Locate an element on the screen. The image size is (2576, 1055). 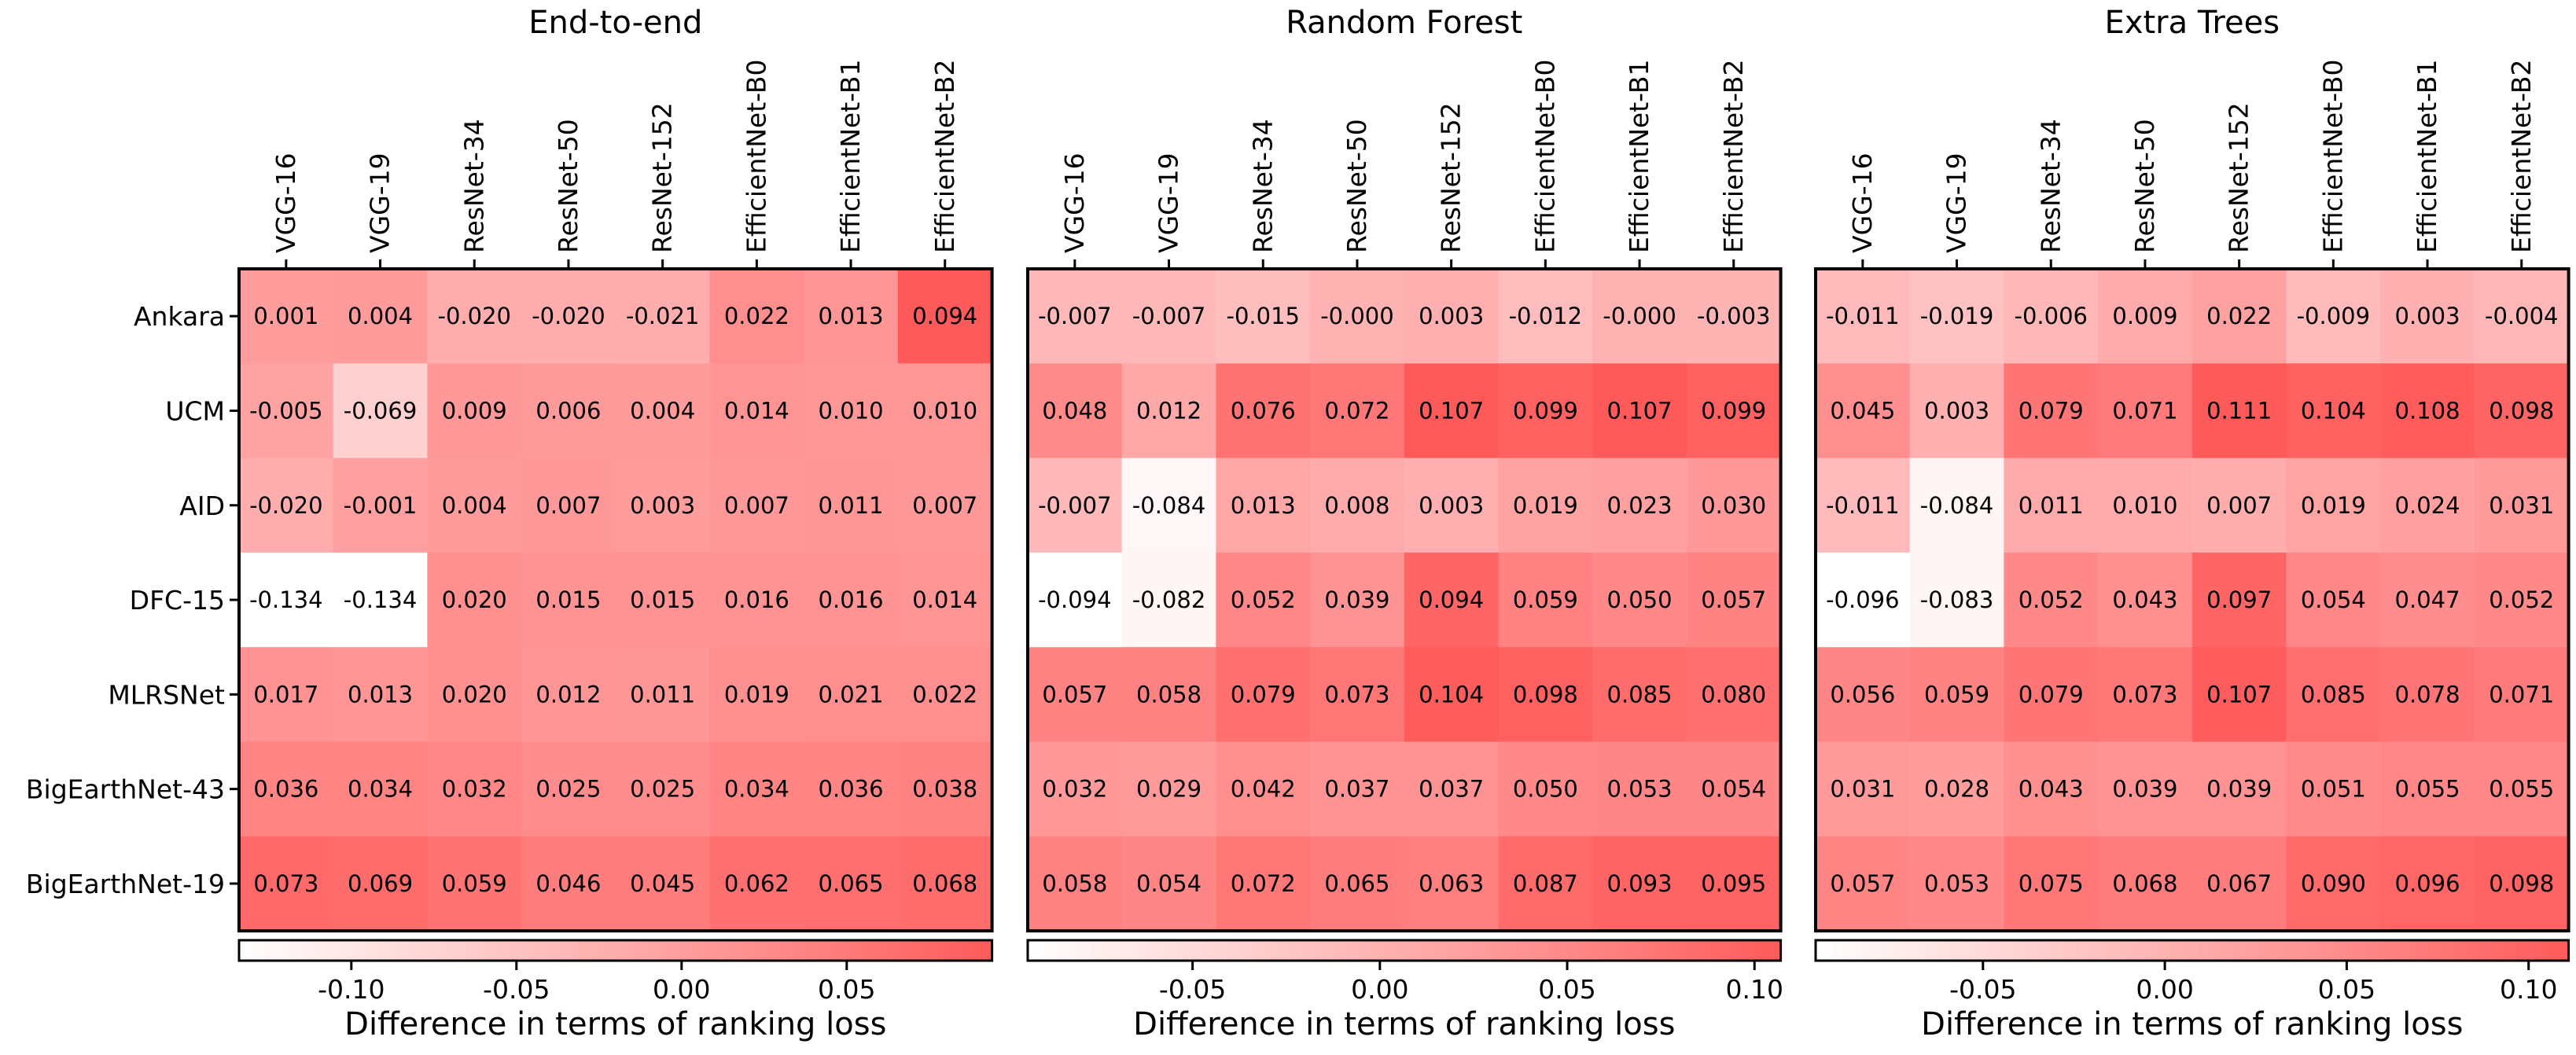
colorbar-tick-label: -0.05 is located at coordinates (1982, 990).